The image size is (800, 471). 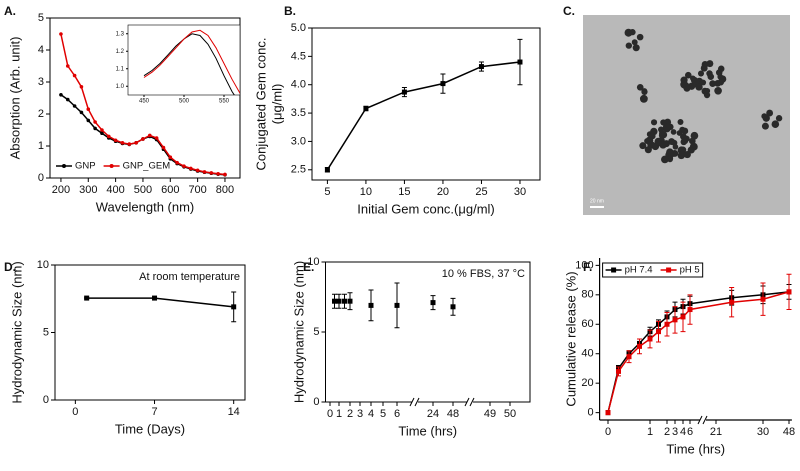 I want to click on x-axis-title: Initial Gem conc.(μg/ml), so click(x=426, y=208).